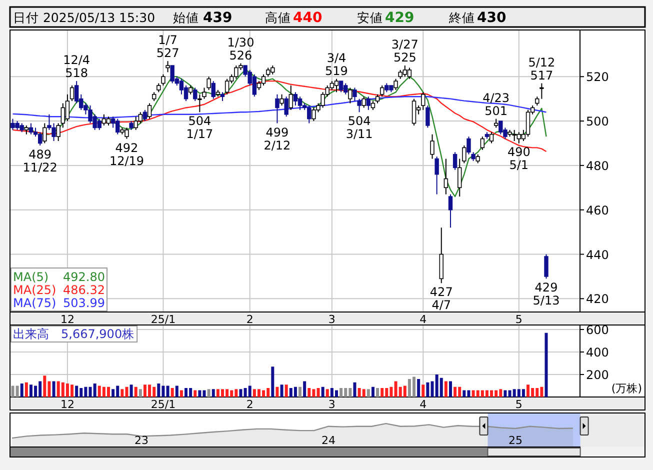 The image size is (653, 470). What do you see at coordinates (84, 17) in the screenshot?
I see `text: 日付 2025/05/13 15:30` at bounding box center [84, 17].